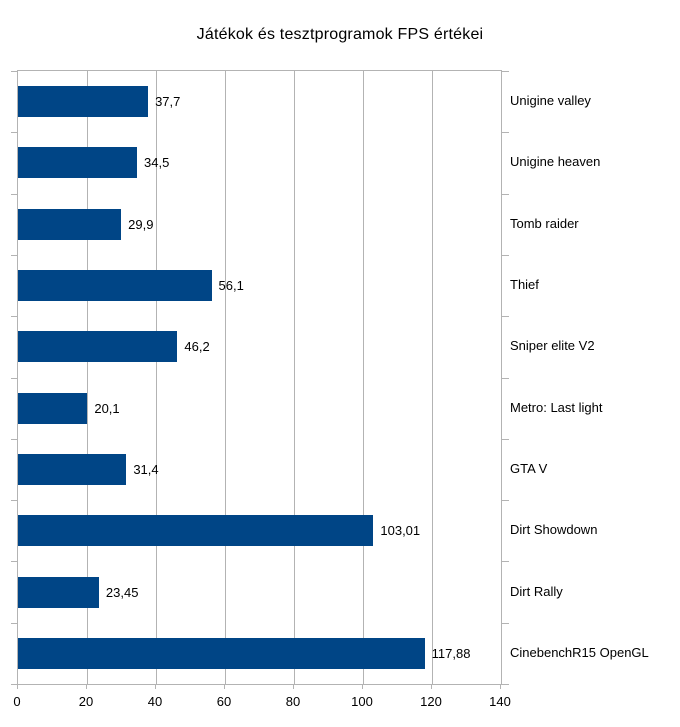 This screenshot has width=680, height=727. What do you see at coordinates (141, 224) in the screenshot?
I see `bar-value-label: 29,9` at bounding box center [141, 224].